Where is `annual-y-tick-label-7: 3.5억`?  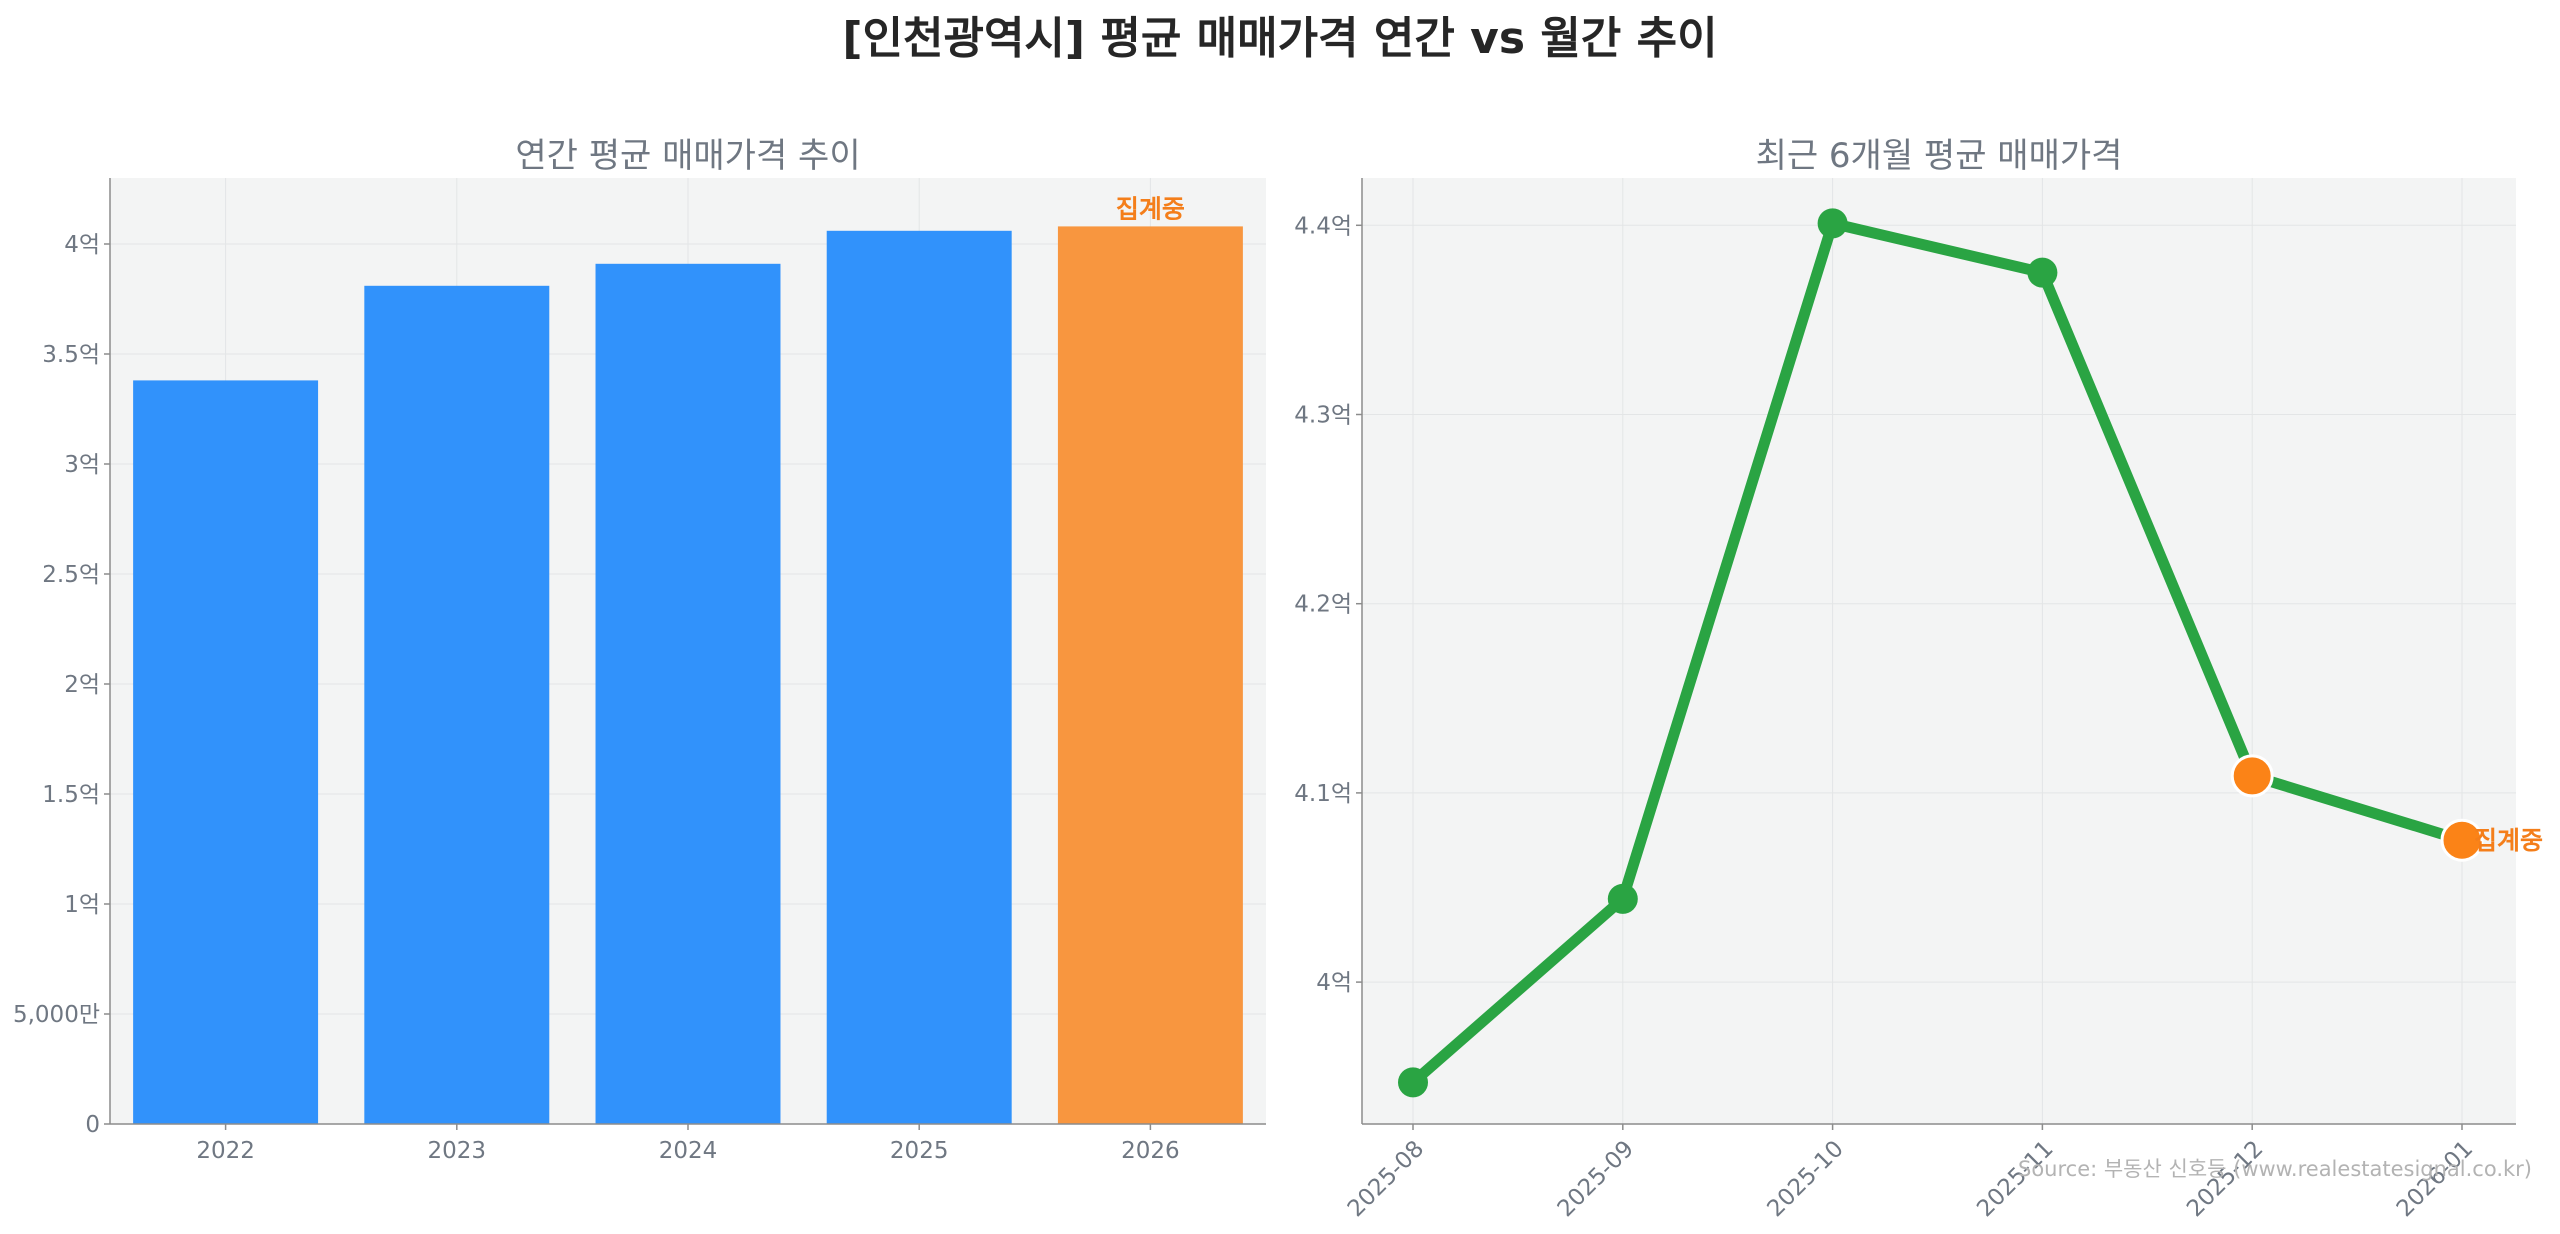 annual-y-tick-label-7: 3.5억 is located at coordinates (71, 355).